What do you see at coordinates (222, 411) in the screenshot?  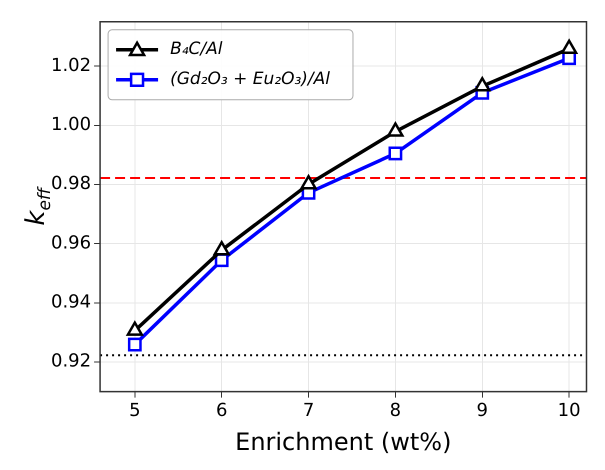 I see `x-tick-label: 6` at bounding box center [222, 411].